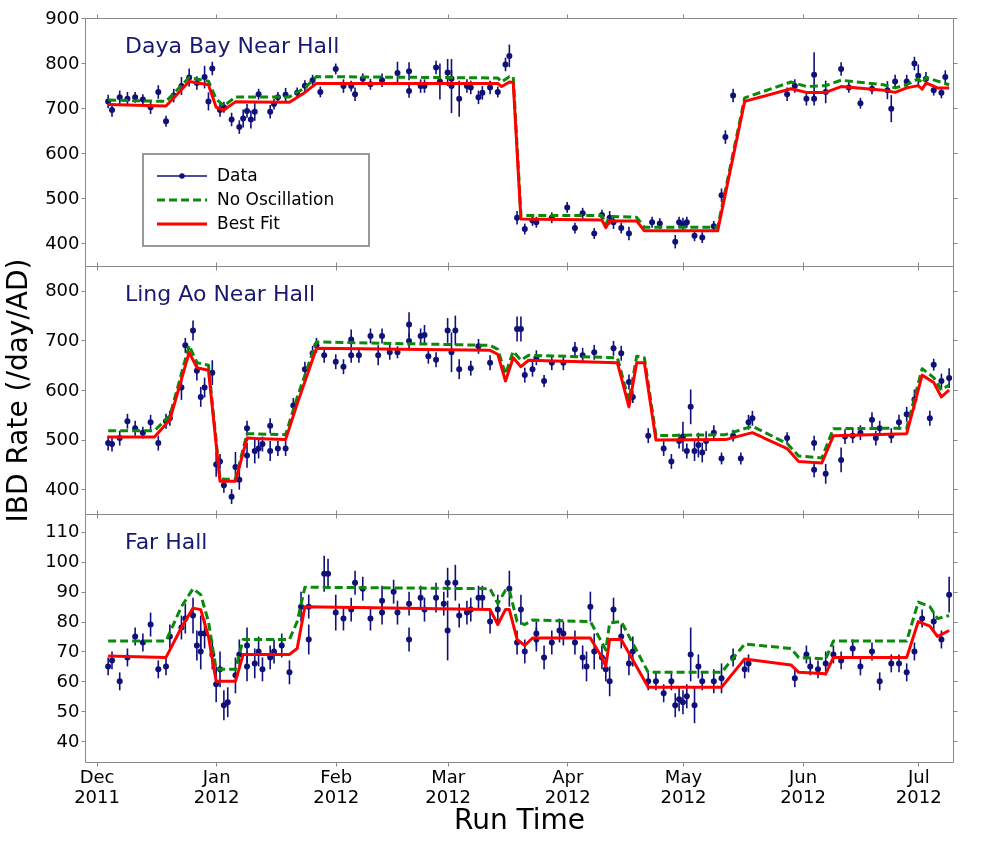 The image size is (1008, 864). Describe the element at coordinates (68, 650) in the screenshot. I see `y-tick-label: 70` at that location.